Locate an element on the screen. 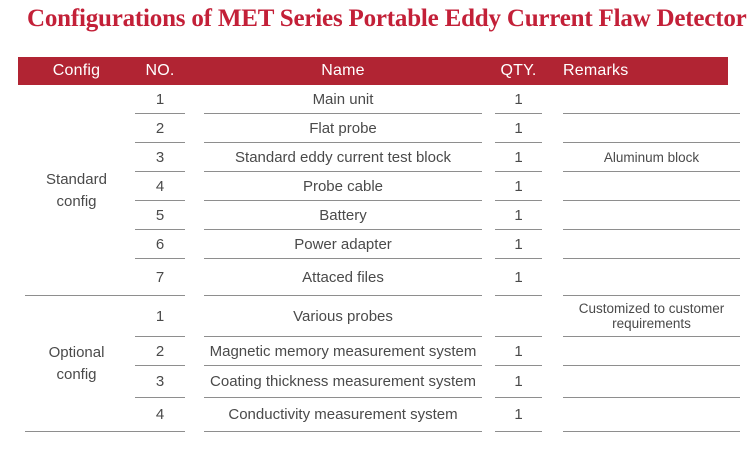 This screenshot has width=750, height=457. name-cell: Magnetic memory measurement system is located at coordinates (343, 351).